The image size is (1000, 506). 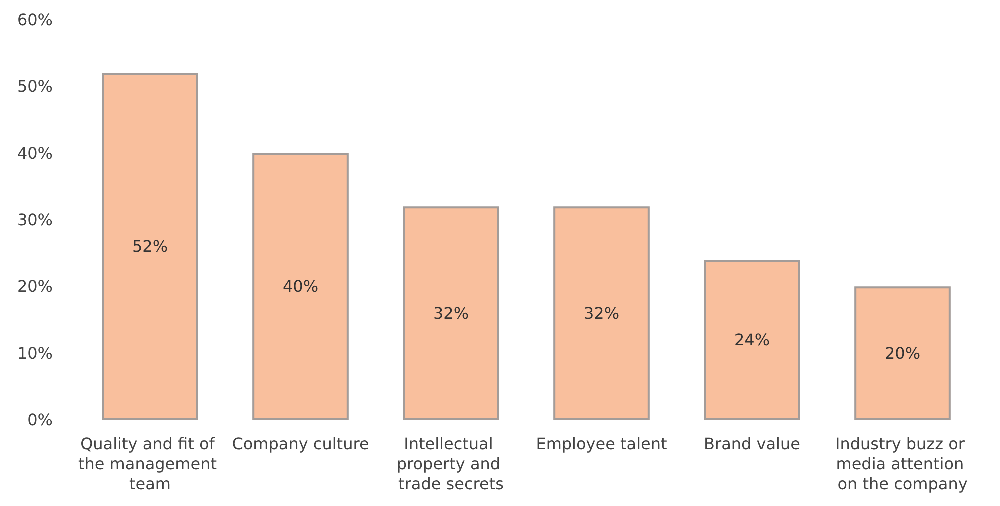 What do you see at coordinates (451, 464) in the screenshot?
I see `x-tick-label: Intellectual property and trade secrets` at bounding box center [451, 464].